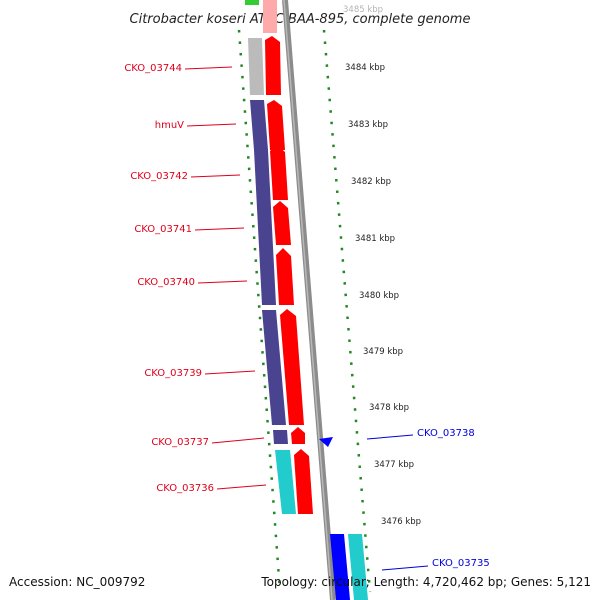  I want to click on kbp-tick-3482: 3482 kbp, so click(371, 182).